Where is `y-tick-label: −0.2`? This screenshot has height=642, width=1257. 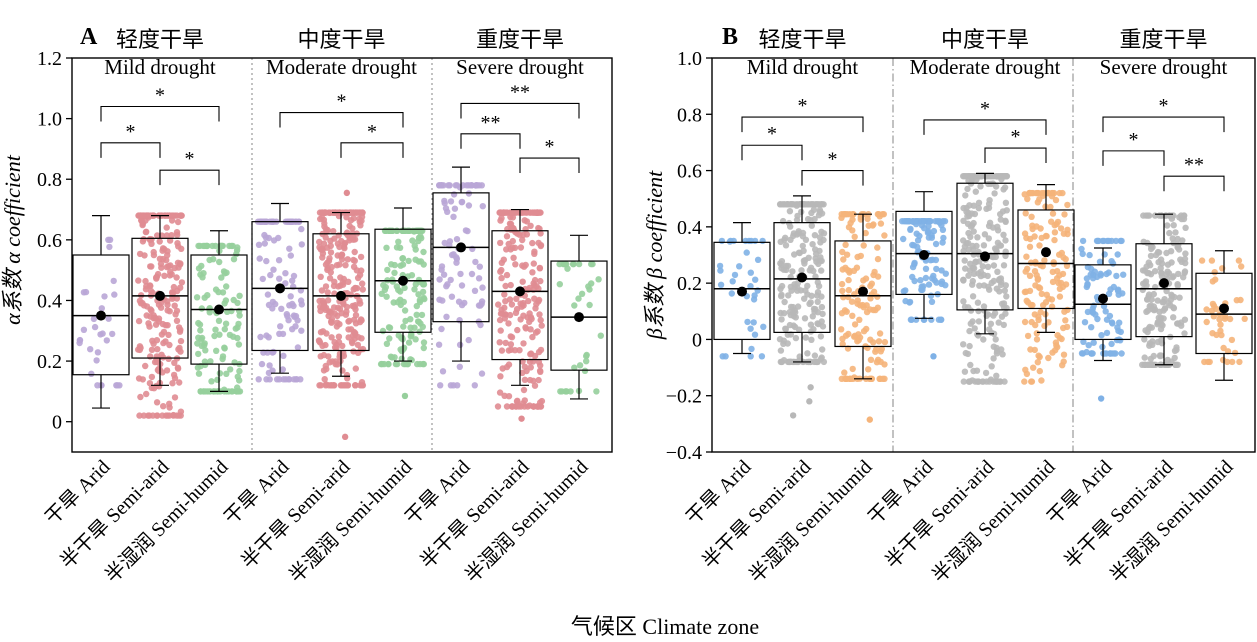
y-tick-label: −0.2 is located at coordinates (684, 397).